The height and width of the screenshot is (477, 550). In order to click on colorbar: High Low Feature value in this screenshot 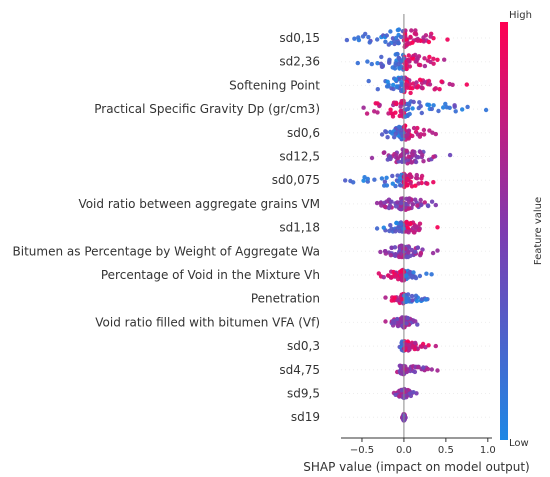, I will do `click(522, 229)`.